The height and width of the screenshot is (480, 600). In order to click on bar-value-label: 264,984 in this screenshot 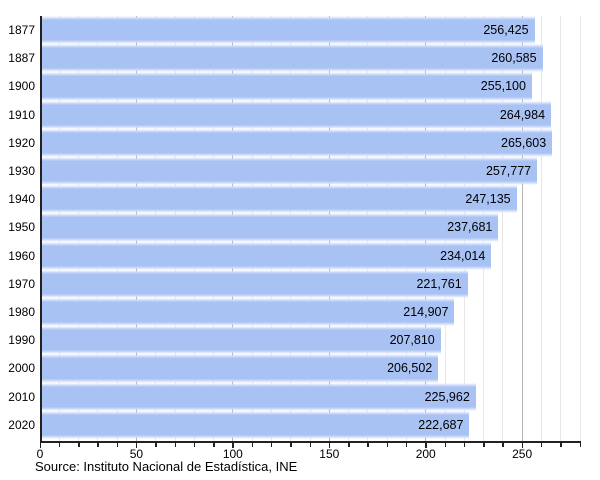, I will do `click(522, 114)`.